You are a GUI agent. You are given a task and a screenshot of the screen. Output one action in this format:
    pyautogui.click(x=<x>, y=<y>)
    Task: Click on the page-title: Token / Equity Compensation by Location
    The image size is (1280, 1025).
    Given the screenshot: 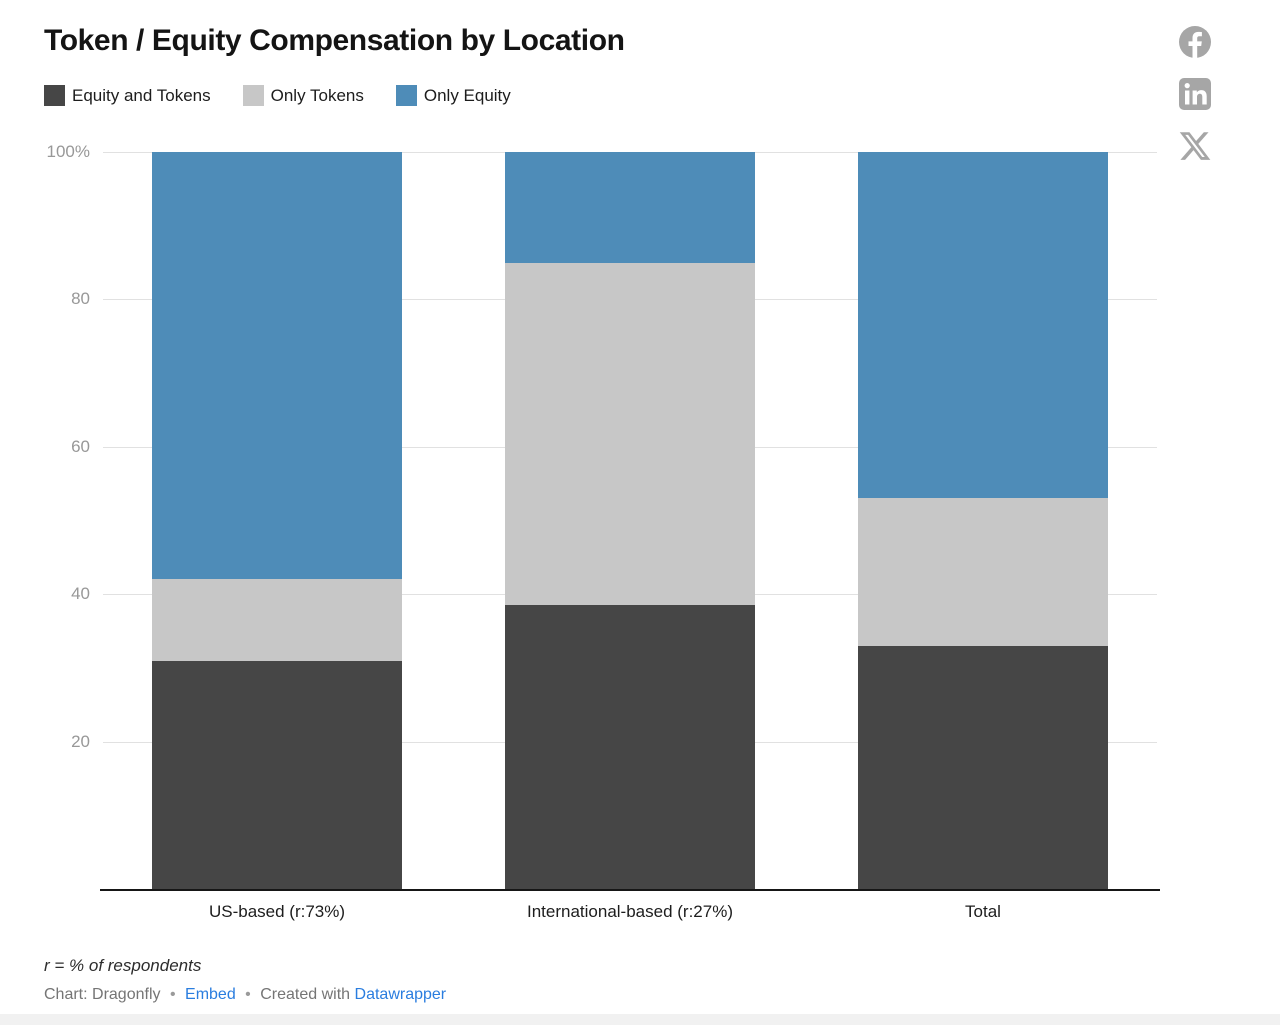 What is the action you would take?
    pyautogui.click(x=334, y=40)
    